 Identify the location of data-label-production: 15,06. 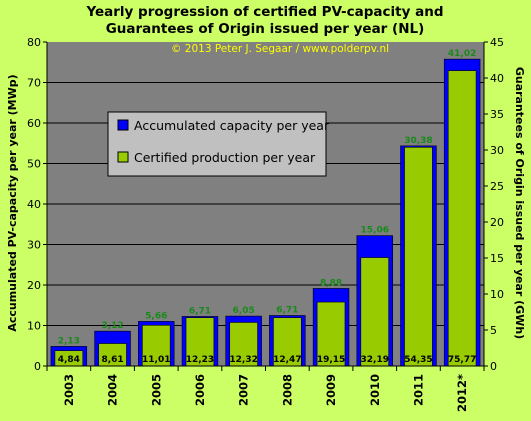
(375, 231).